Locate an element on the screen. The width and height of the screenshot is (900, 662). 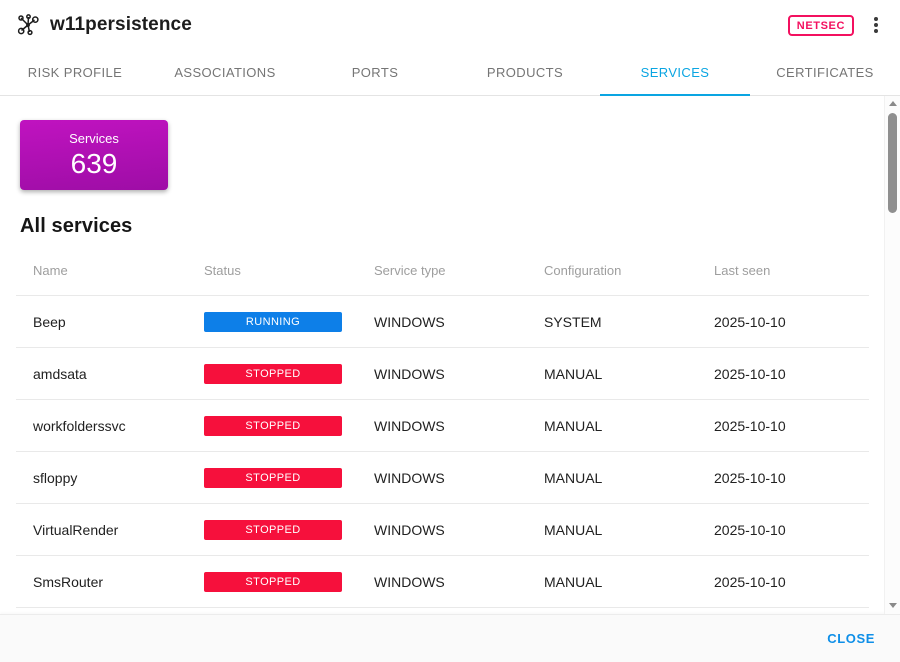
cell-name: workfolderssvc is located at coordinates (79, 425).